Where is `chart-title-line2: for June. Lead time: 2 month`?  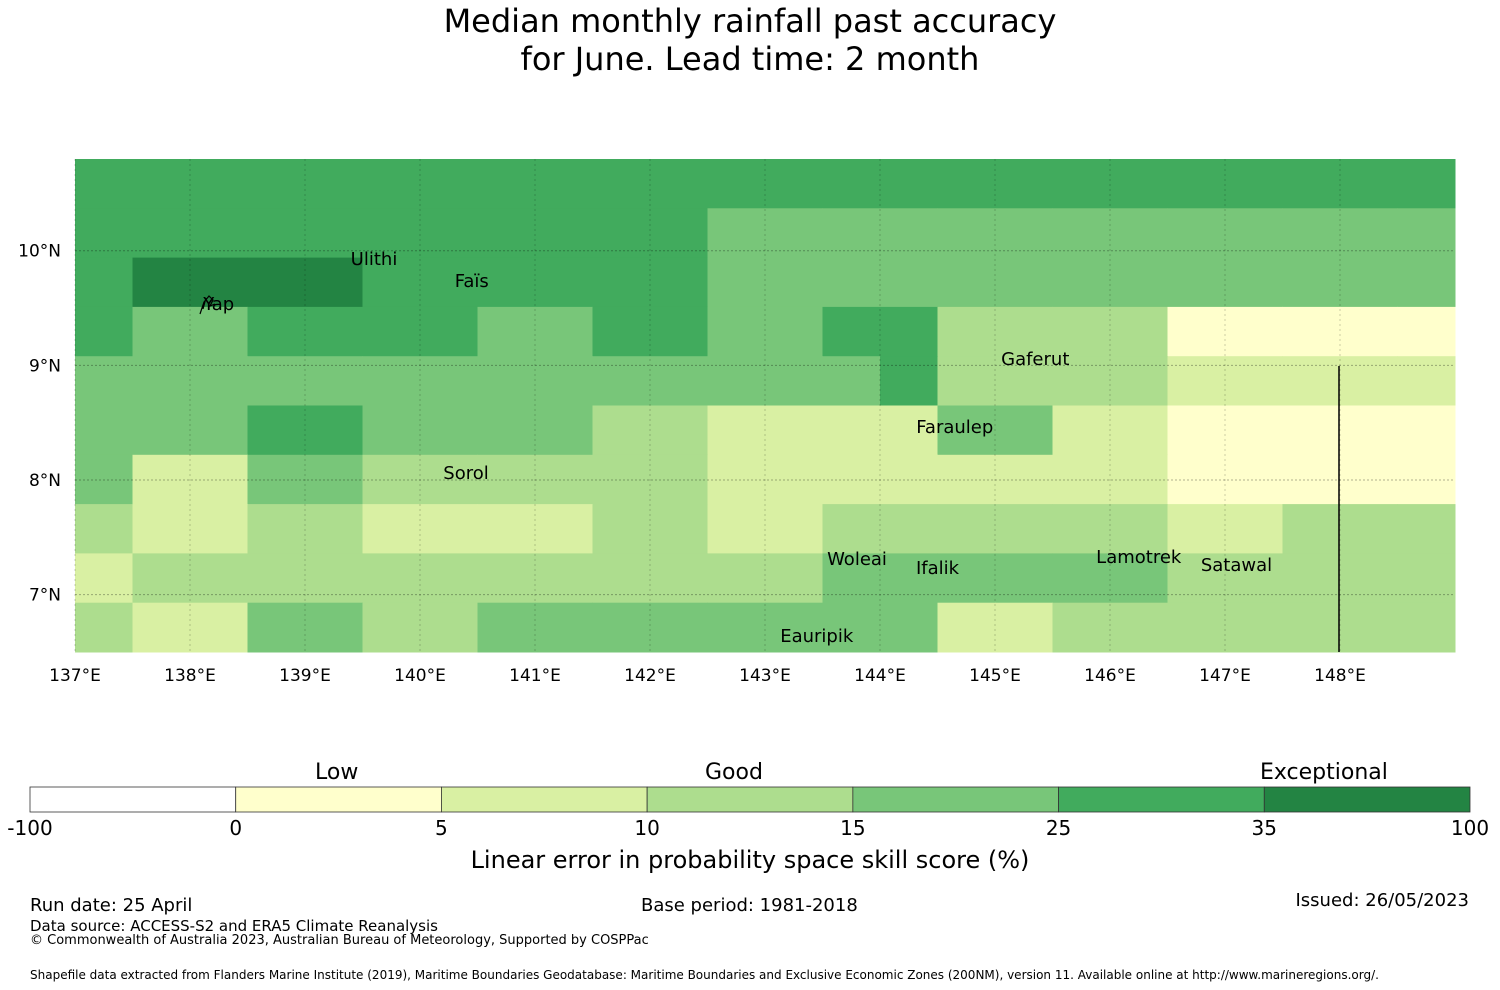 chart-title-line2: for June. Lead time: 2 month is located at coordinates (750, 59).